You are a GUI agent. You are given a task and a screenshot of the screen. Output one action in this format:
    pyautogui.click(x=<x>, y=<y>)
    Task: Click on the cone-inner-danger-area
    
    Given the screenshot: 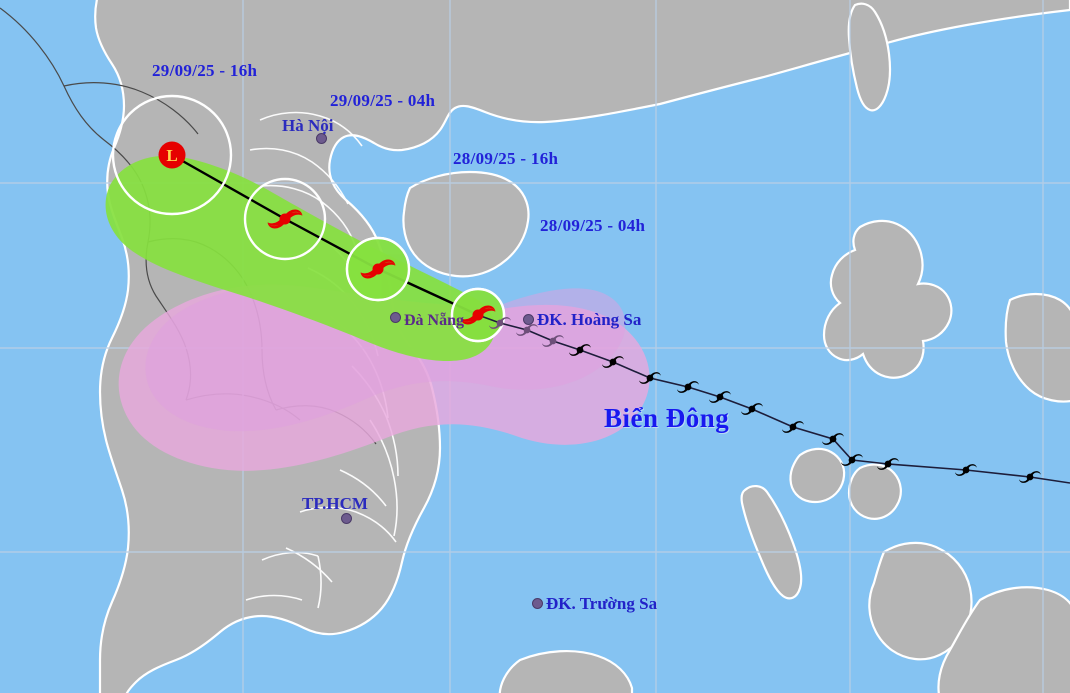 What is the action you would take?
    pyautogui.click(x=300, y=258)
    